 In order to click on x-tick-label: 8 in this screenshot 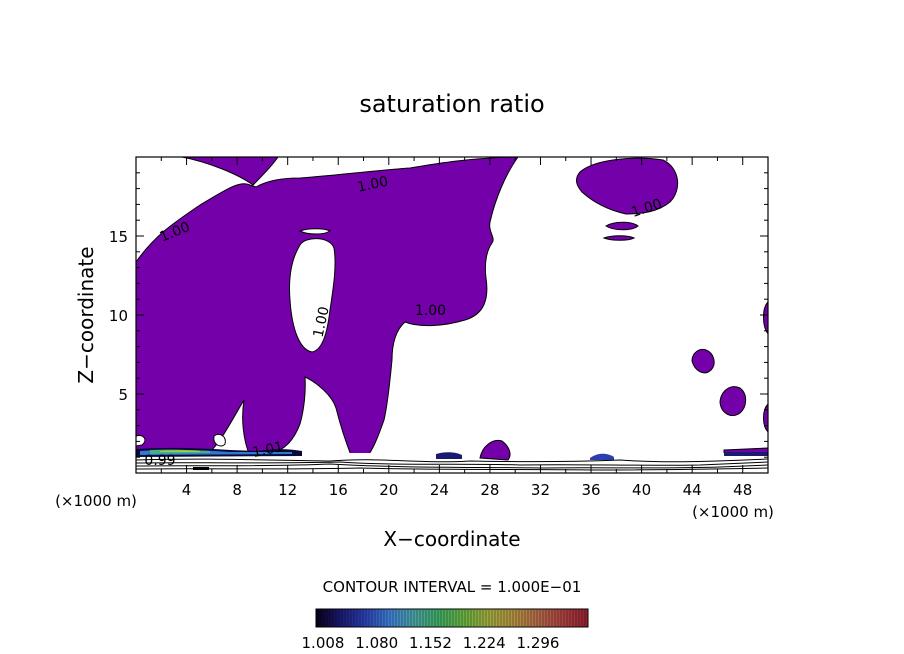, I will do `click(237, 490)`.